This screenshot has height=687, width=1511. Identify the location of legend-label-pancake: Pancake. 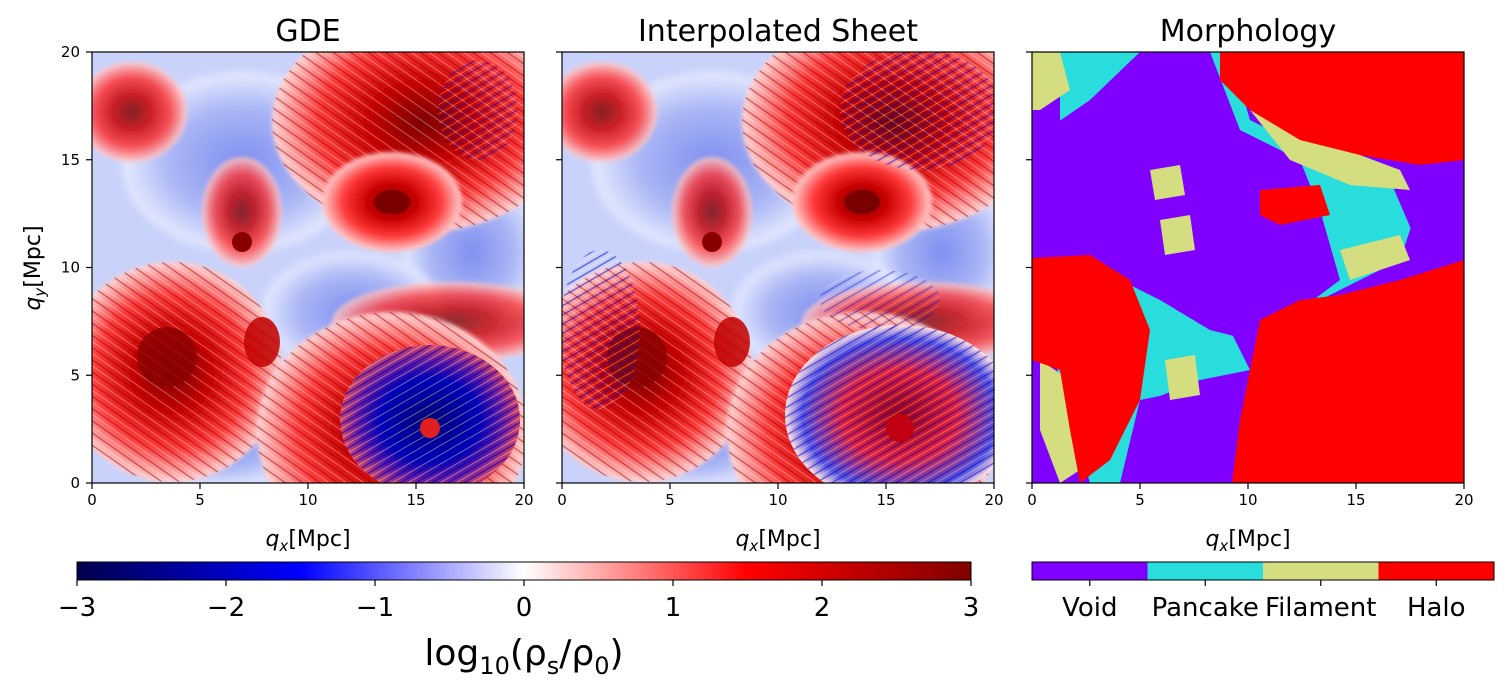
(1205, 608).